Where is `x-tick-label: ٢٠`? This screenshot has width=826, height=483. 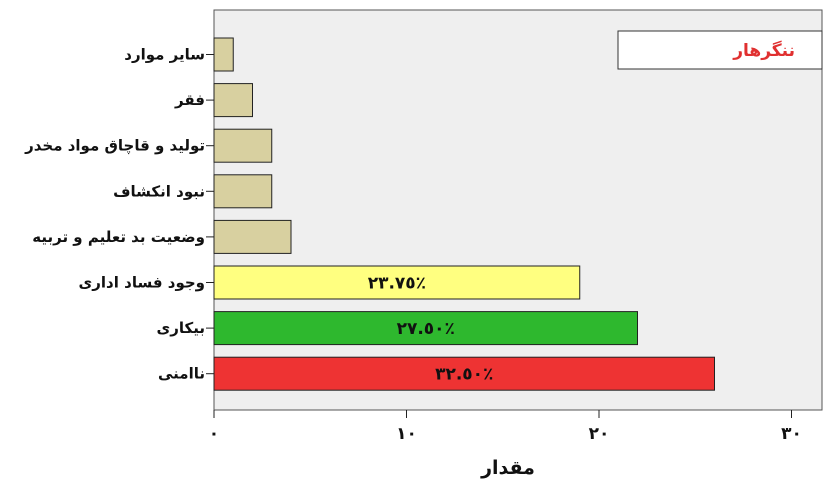 x-tick-label: ٢٠ is located at coordinates (599, 434).